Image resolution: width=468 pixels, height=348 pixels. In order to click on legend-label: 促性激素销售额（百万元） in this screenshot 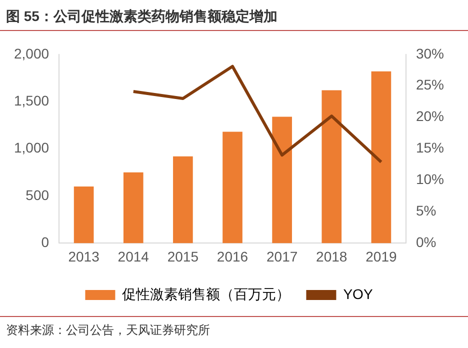, I will do `click(206, 294)`.